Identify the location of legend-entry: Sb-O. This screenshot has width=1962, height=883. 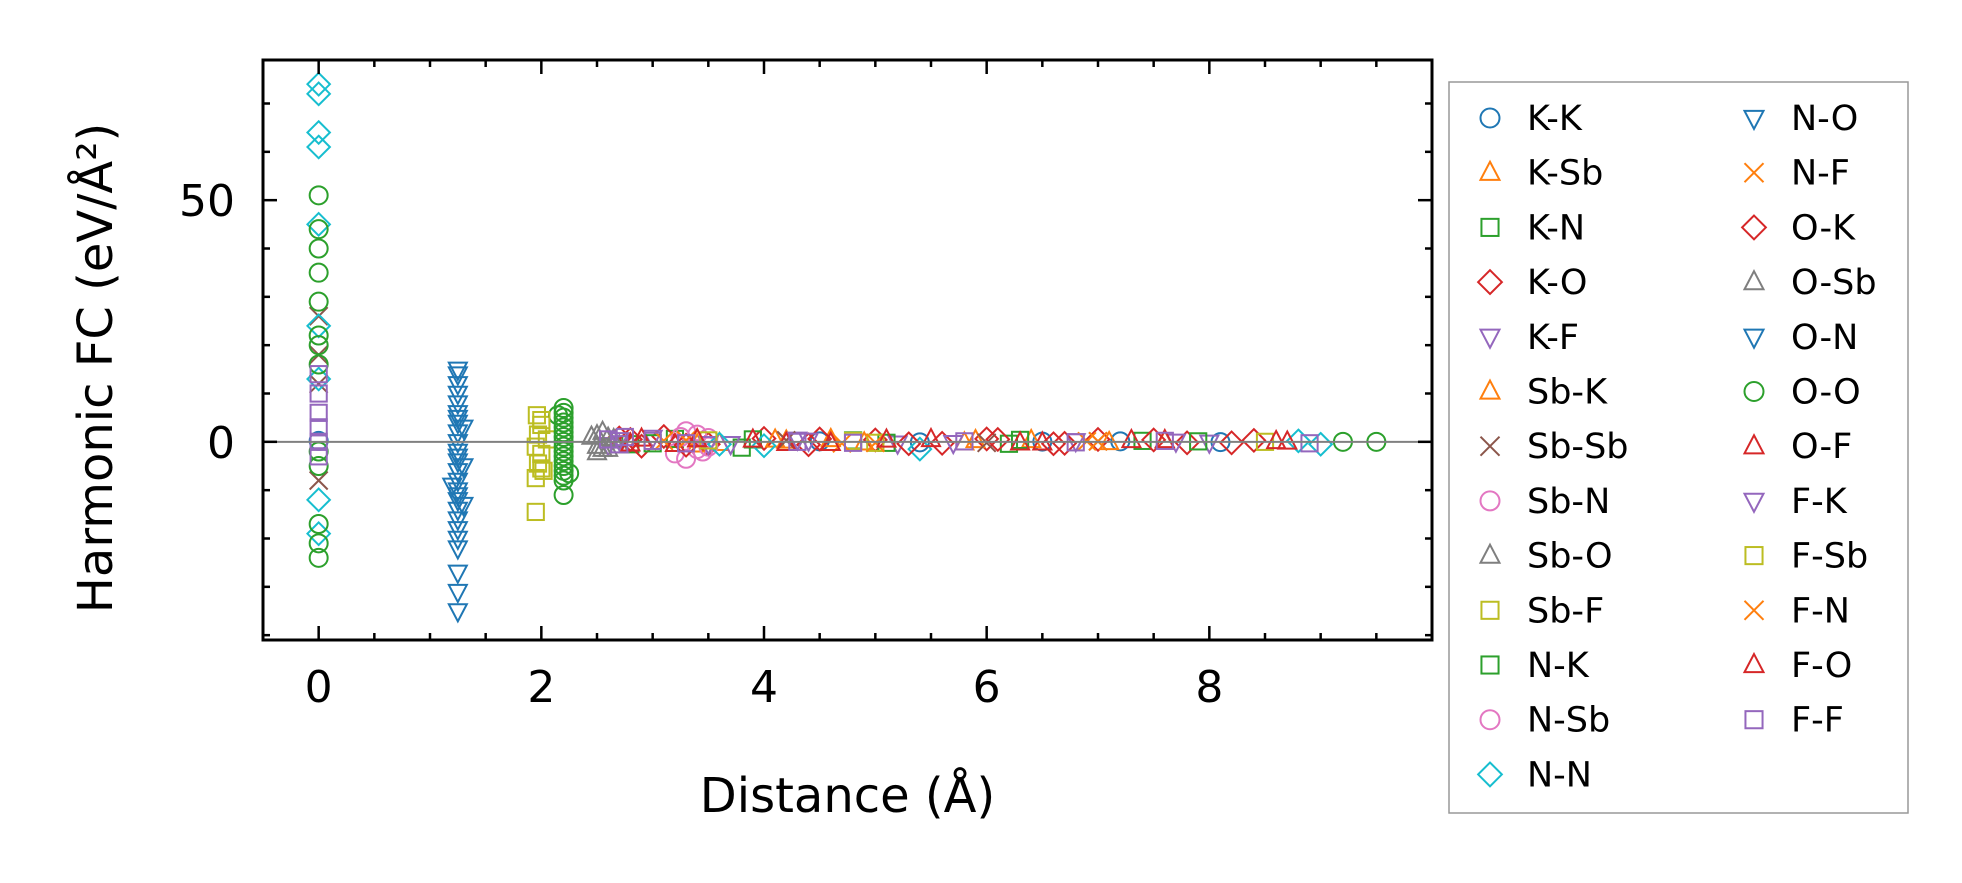
(1545, 557).